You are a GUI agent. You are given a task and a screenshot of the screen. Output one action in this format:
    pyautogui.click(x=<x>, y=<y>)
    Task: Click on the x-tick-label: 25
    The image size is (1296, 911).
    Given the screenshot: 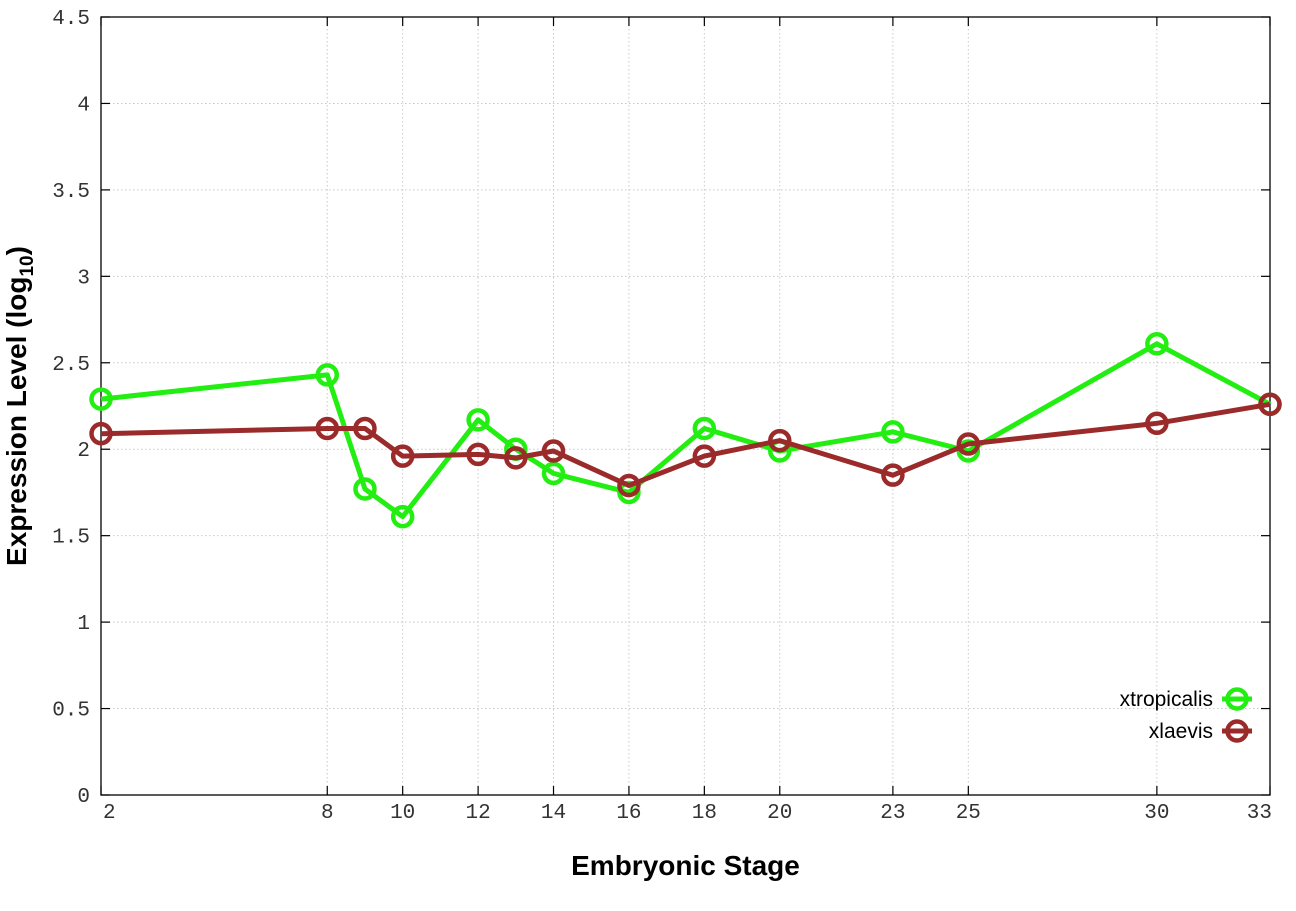 What is the action you would take?
    pyautogui.click(x=968, y=813)
    